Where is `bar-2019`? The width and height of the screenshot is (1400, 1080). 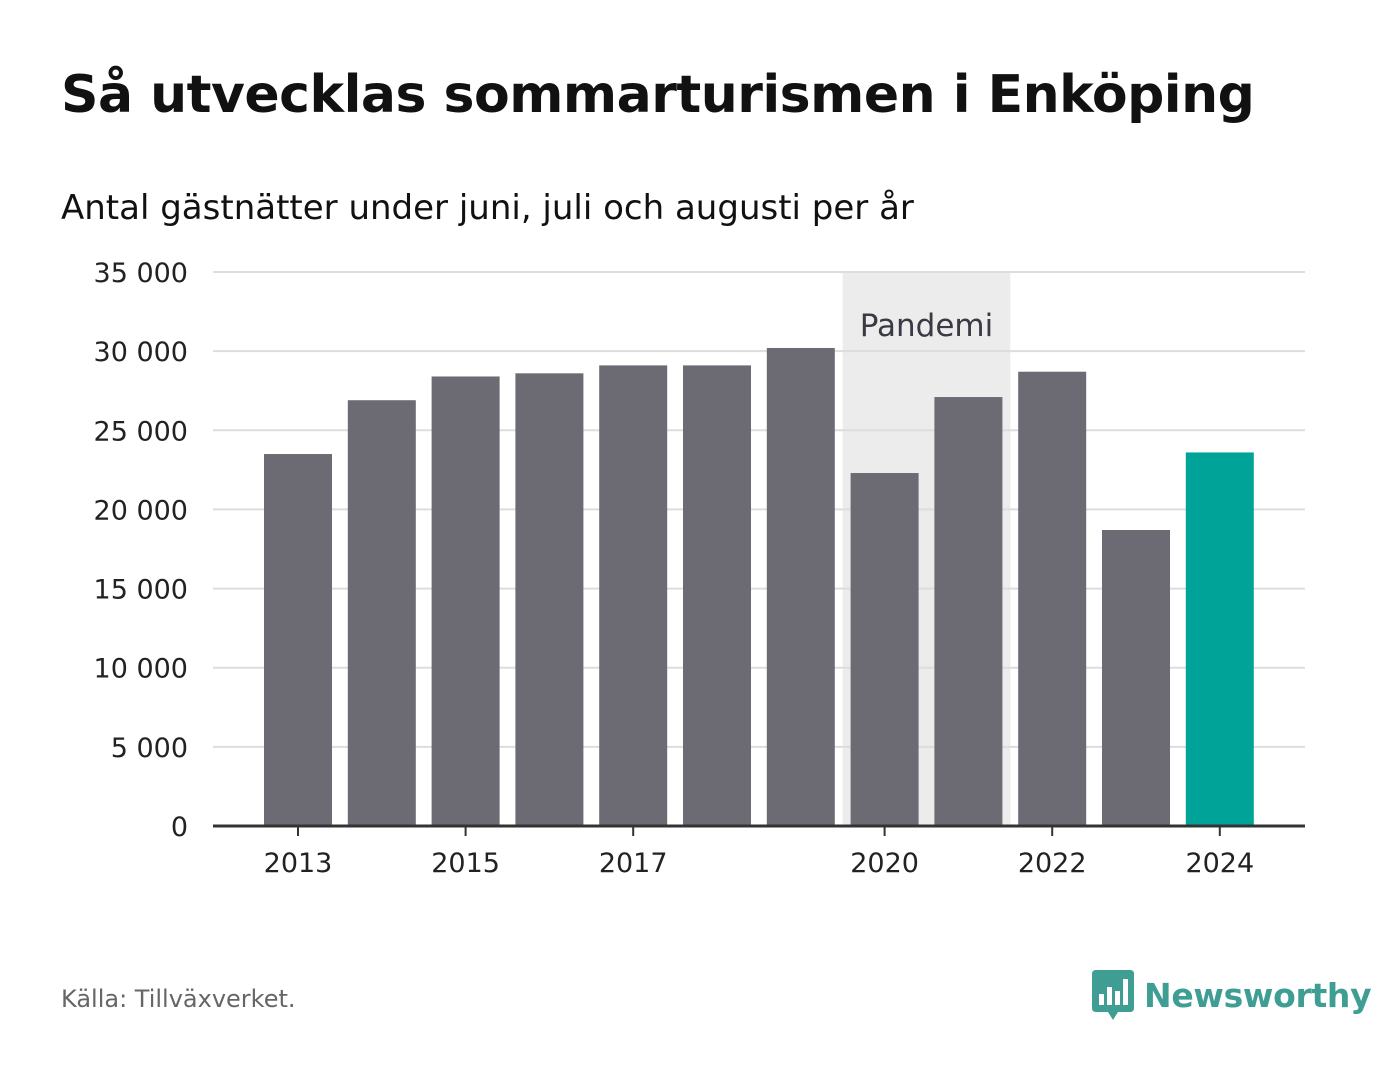 bar-2019 is located at coordinates (800, 586).